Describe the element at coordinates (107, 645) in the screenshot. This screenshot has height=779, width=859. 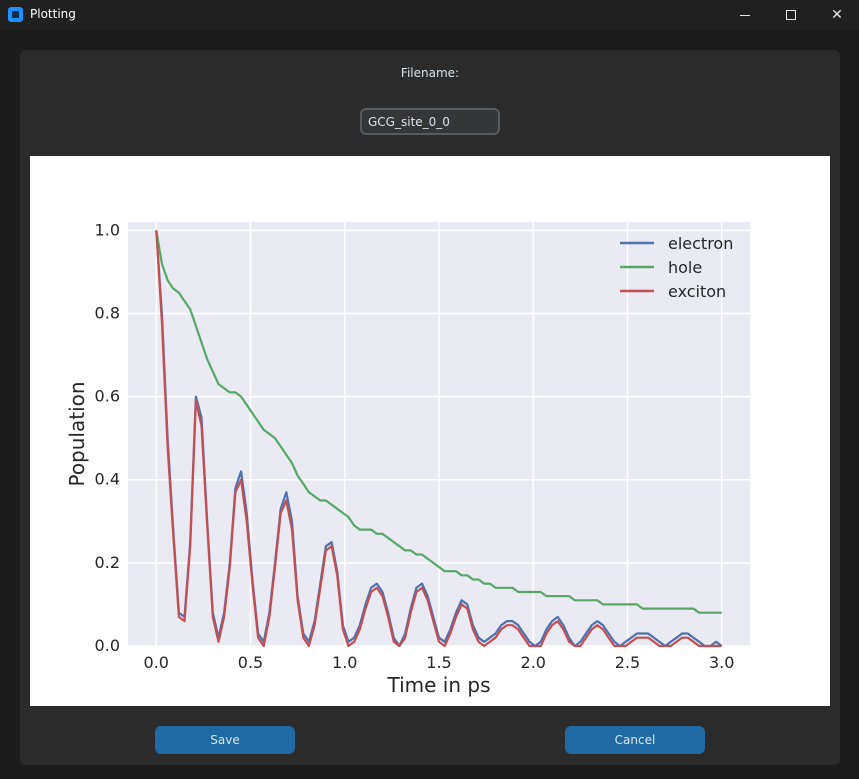
I see `y-tick-label: 0.0` at that location.